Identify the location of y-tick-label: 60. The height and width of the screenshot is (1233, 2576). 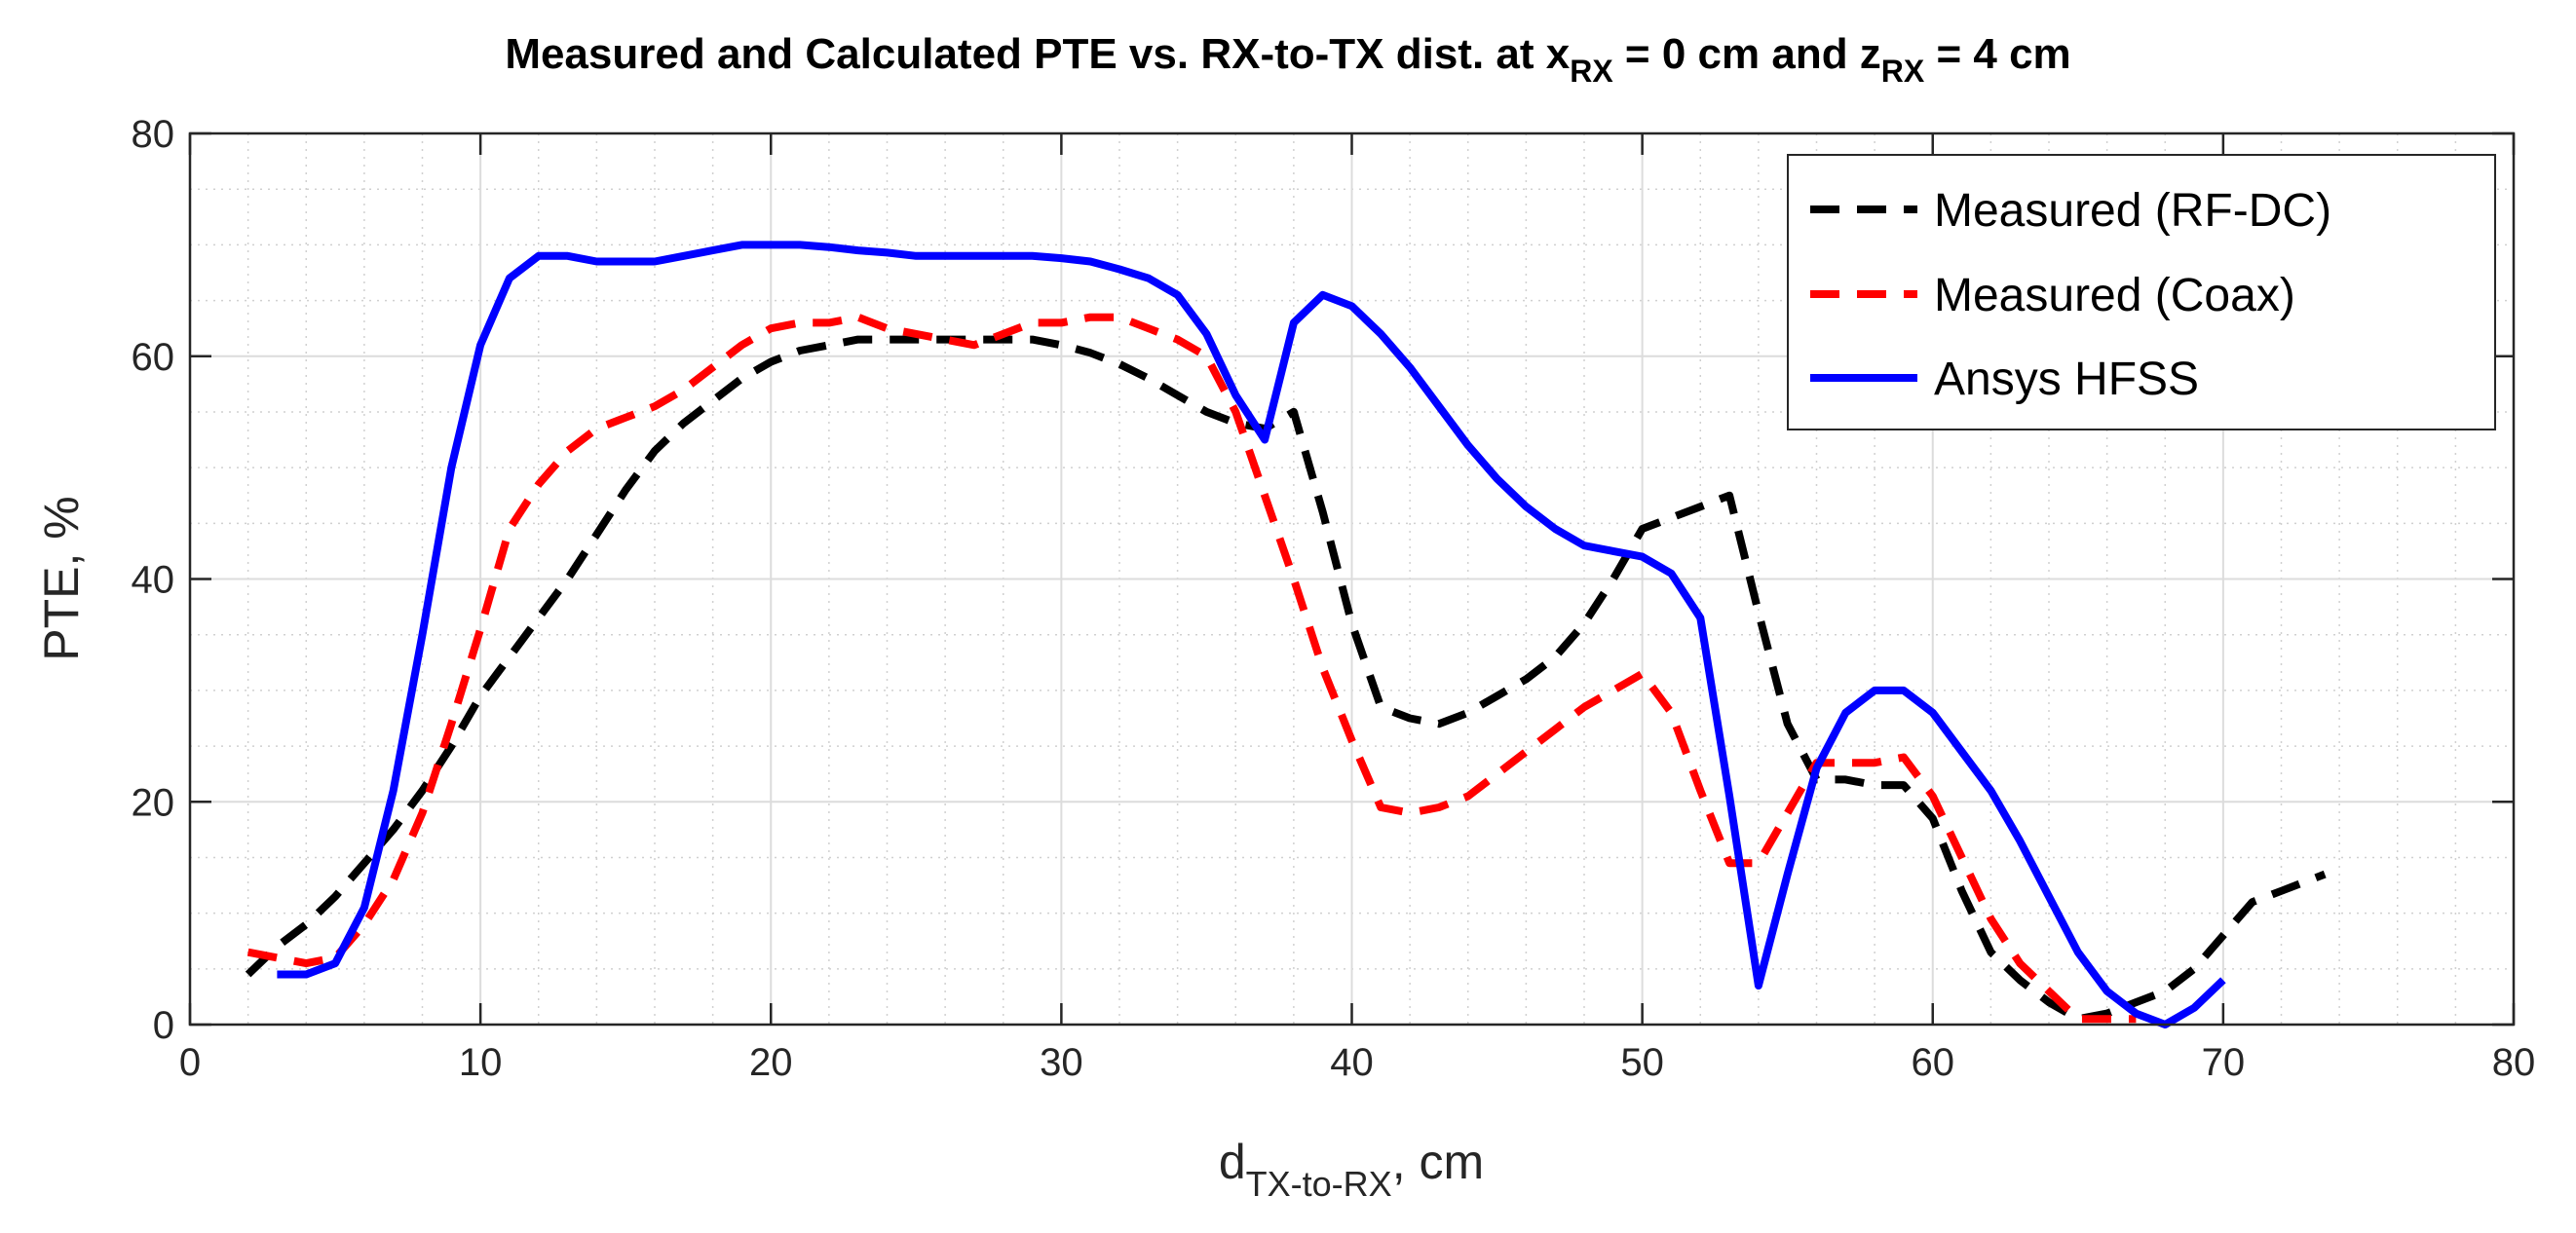
(153, 357).